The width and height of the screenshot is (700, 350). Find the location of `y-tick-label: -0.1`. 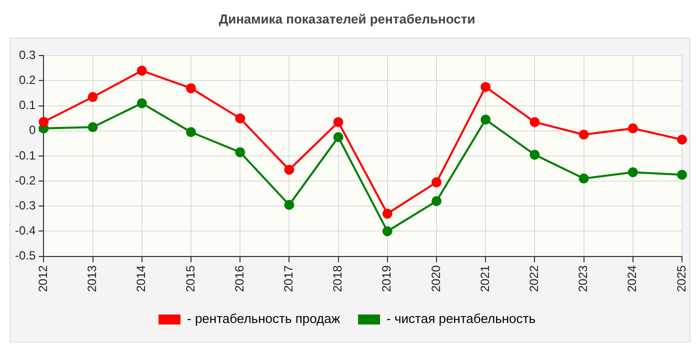

y-tick-label: -0.1 is located at coordinates (25, 155).